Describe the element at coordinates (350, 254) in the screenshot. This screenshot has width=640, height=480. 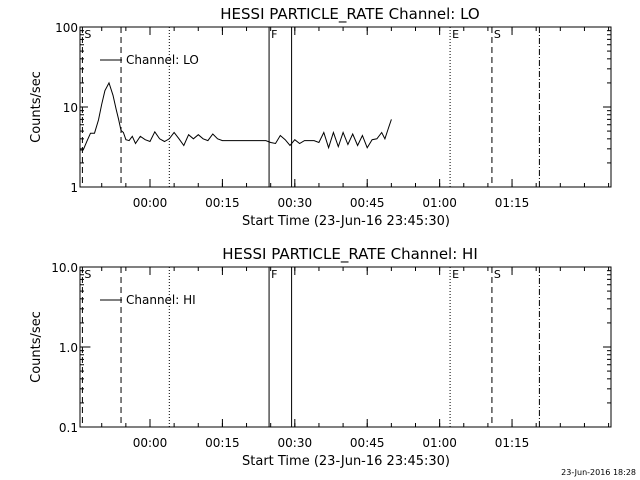
I see `chart-title: HESSI PARTICLE_RATE Channel: HI` at that location.